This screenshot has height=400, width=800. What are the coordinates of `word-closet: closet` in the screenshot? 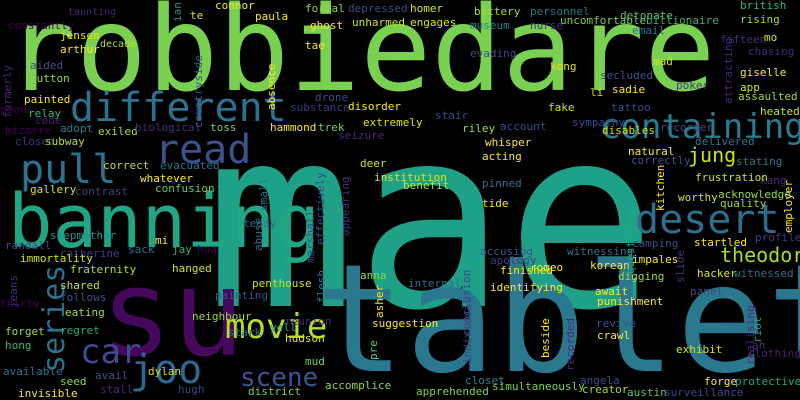 It's located at (485, 380).